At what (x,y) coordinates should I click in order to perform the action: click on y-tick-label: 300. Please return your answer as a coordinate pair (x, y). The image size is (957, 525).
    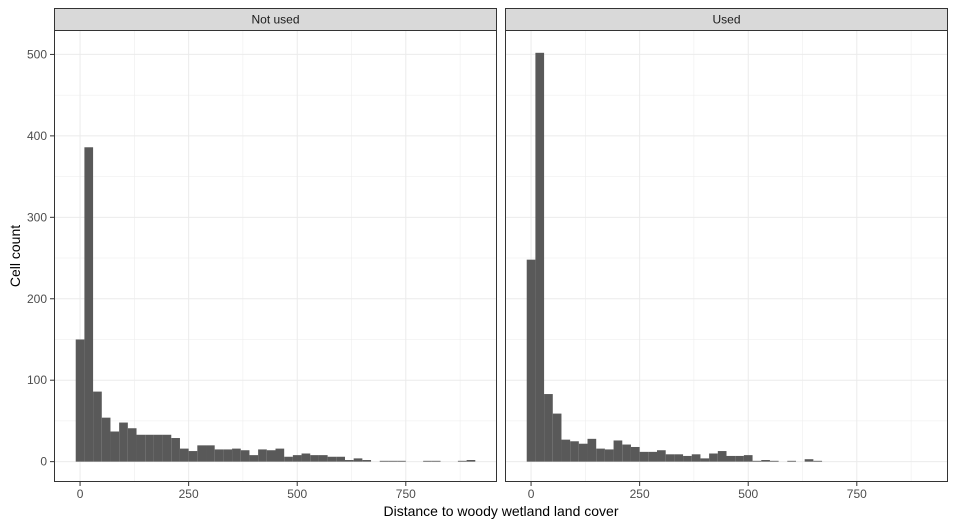
    Looking at the image, I should click on (37, 217).